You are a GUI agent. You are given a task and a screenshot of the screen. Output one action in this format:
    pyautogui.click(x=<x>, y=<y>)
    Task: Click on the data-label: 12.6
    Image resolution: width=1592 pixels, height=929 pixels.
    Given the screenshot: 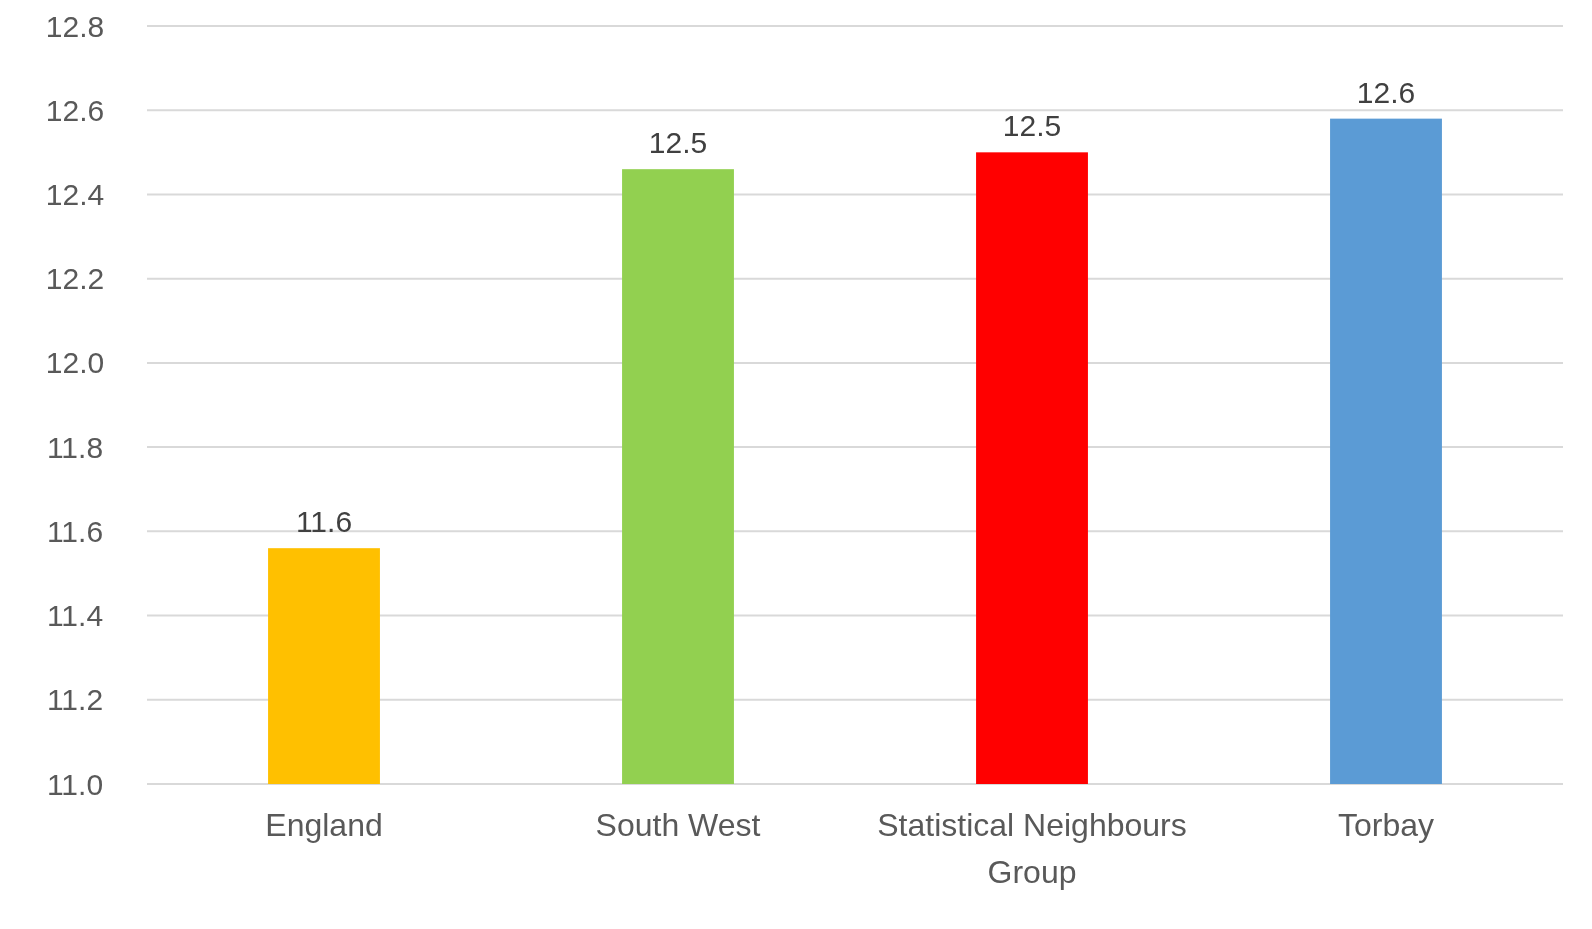 What is the action you would take?
    pyautogui.click(x=1386, y=92)
    